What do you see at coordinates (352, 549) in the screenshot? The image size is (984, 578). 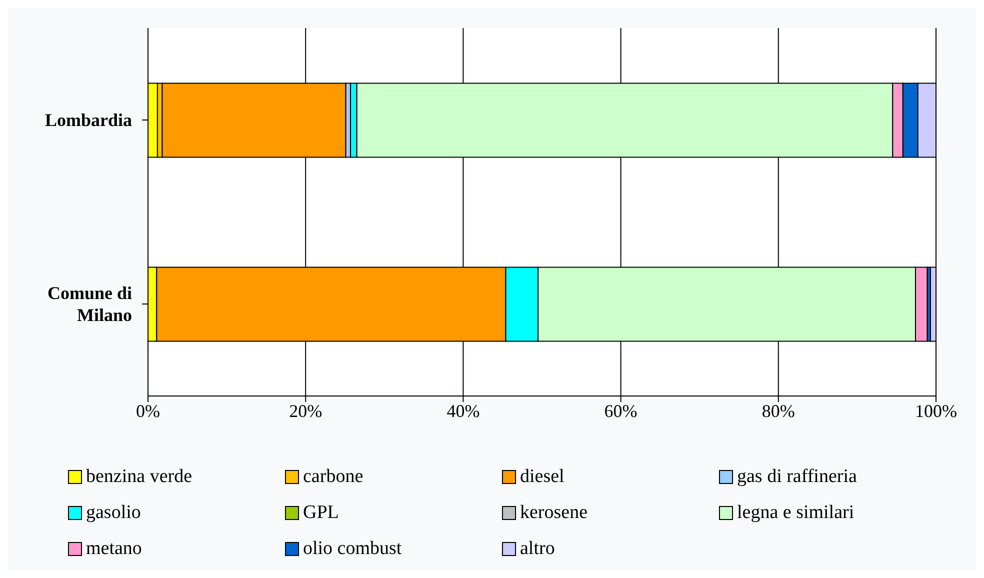 I see `legend-label: olio combust` at bounding box center [352, 549].